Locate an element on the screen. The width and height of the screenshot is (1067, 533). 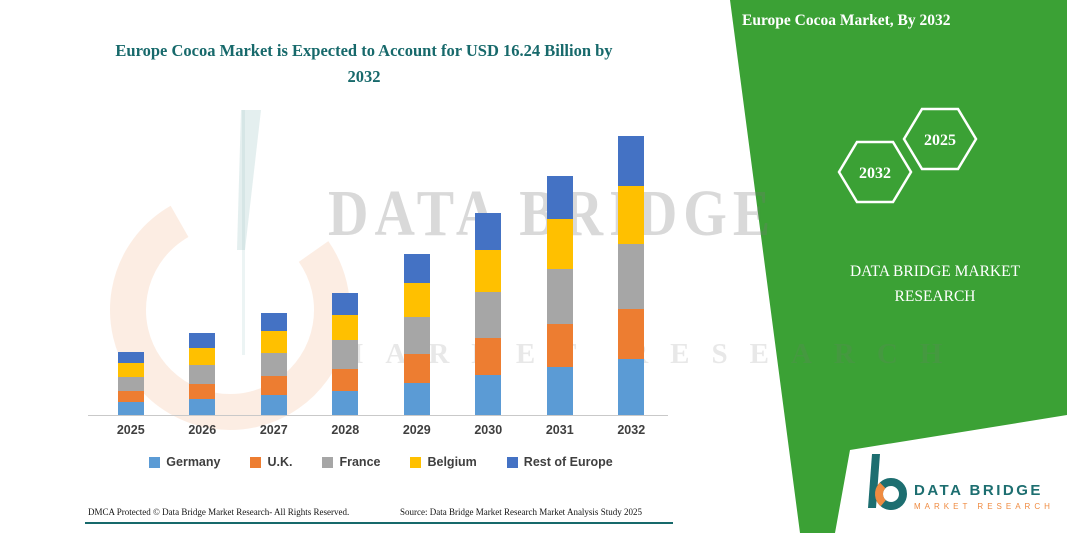
bar-2030 is located at coordinates (488, 273).